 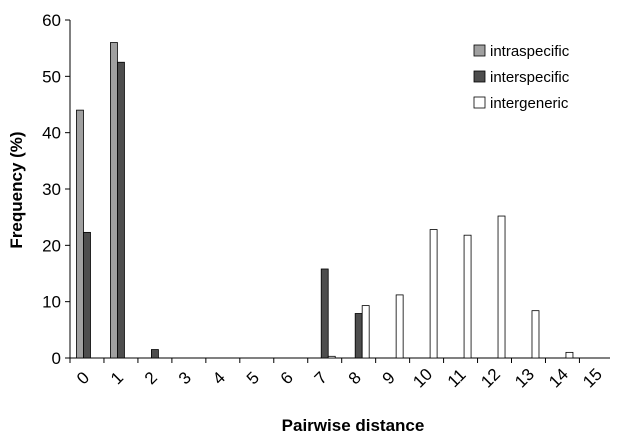 I want to click on x-tick-label: 1, so click(x=117, y=378).